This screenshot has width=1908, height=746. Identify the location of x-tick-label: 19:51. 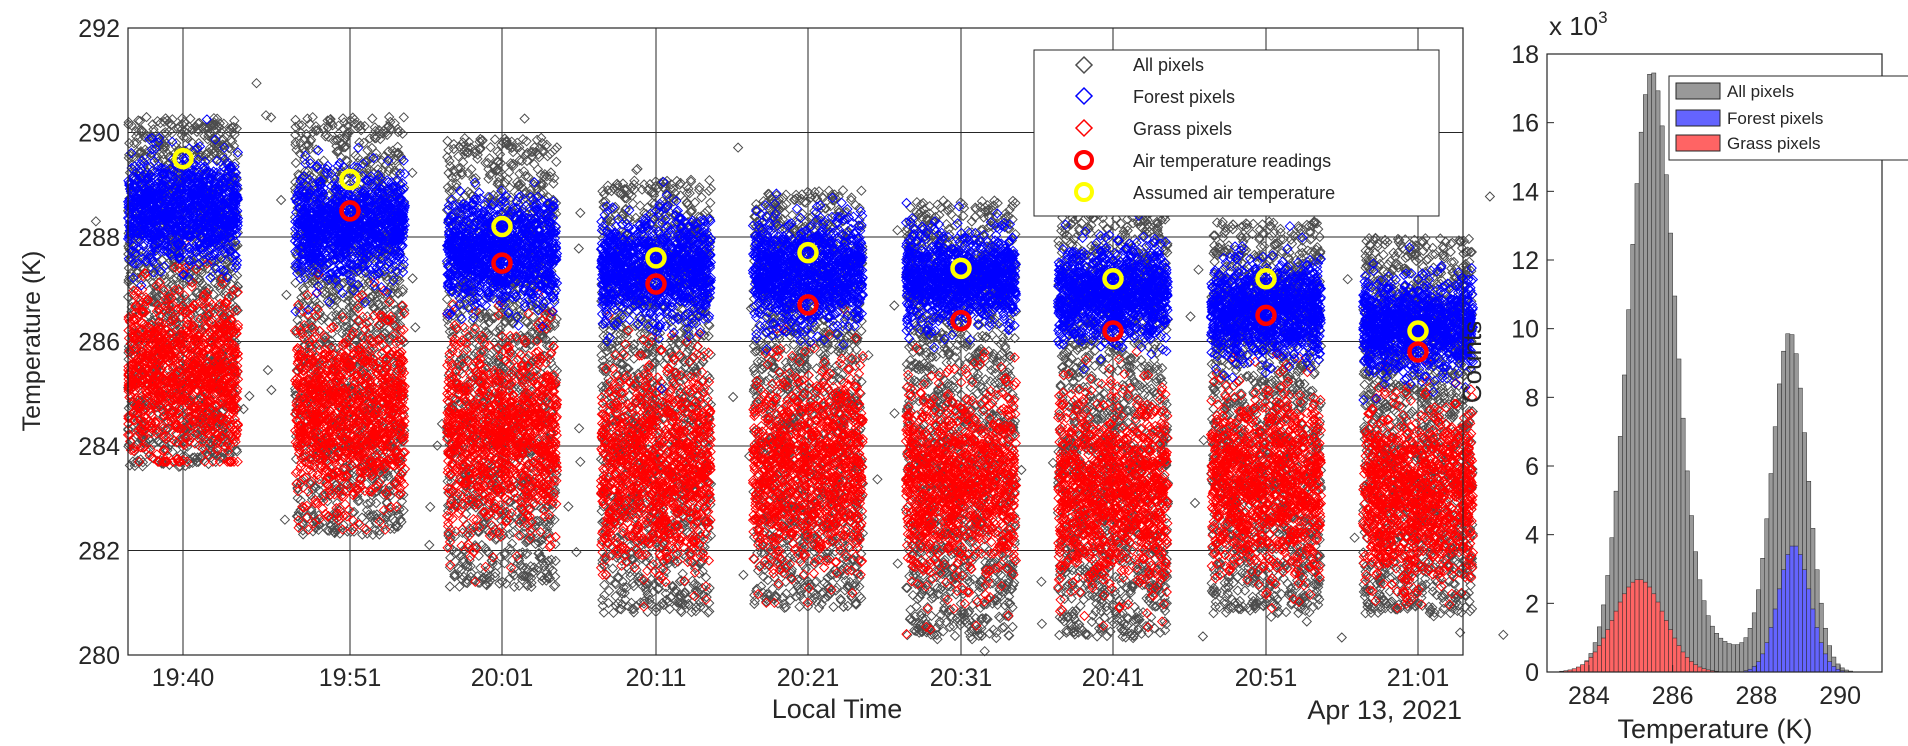
(350, 678).